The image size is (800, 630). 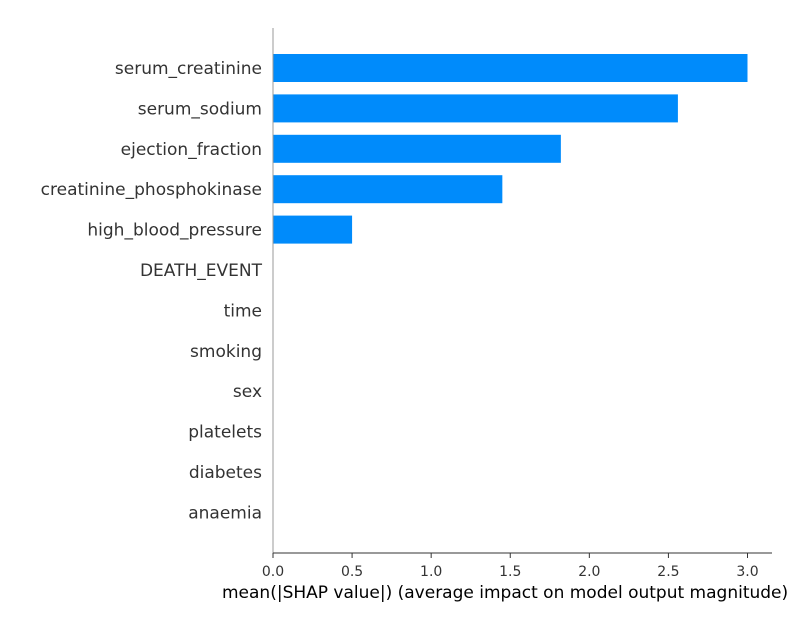 I want to click on category-label: serum_sodium, so click(x=200, y=109).